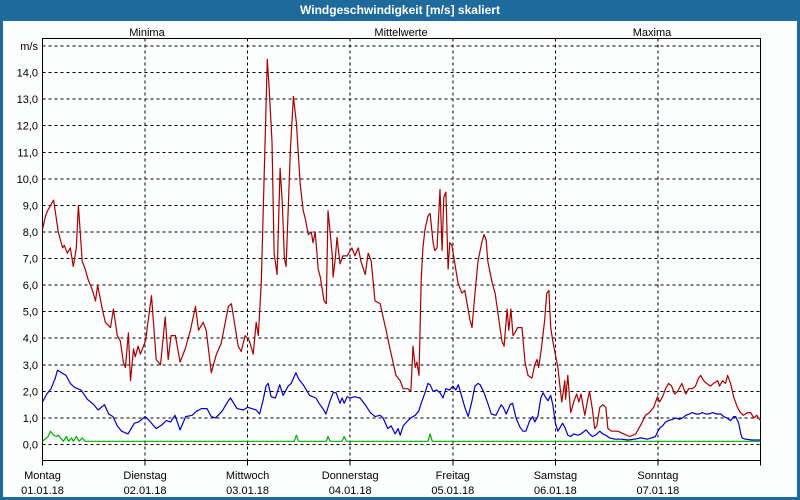 Image resolution: width=800 pixels, height=500 pixels. I want to click on legend-item-maxima: Maxima, so click(652, 33).